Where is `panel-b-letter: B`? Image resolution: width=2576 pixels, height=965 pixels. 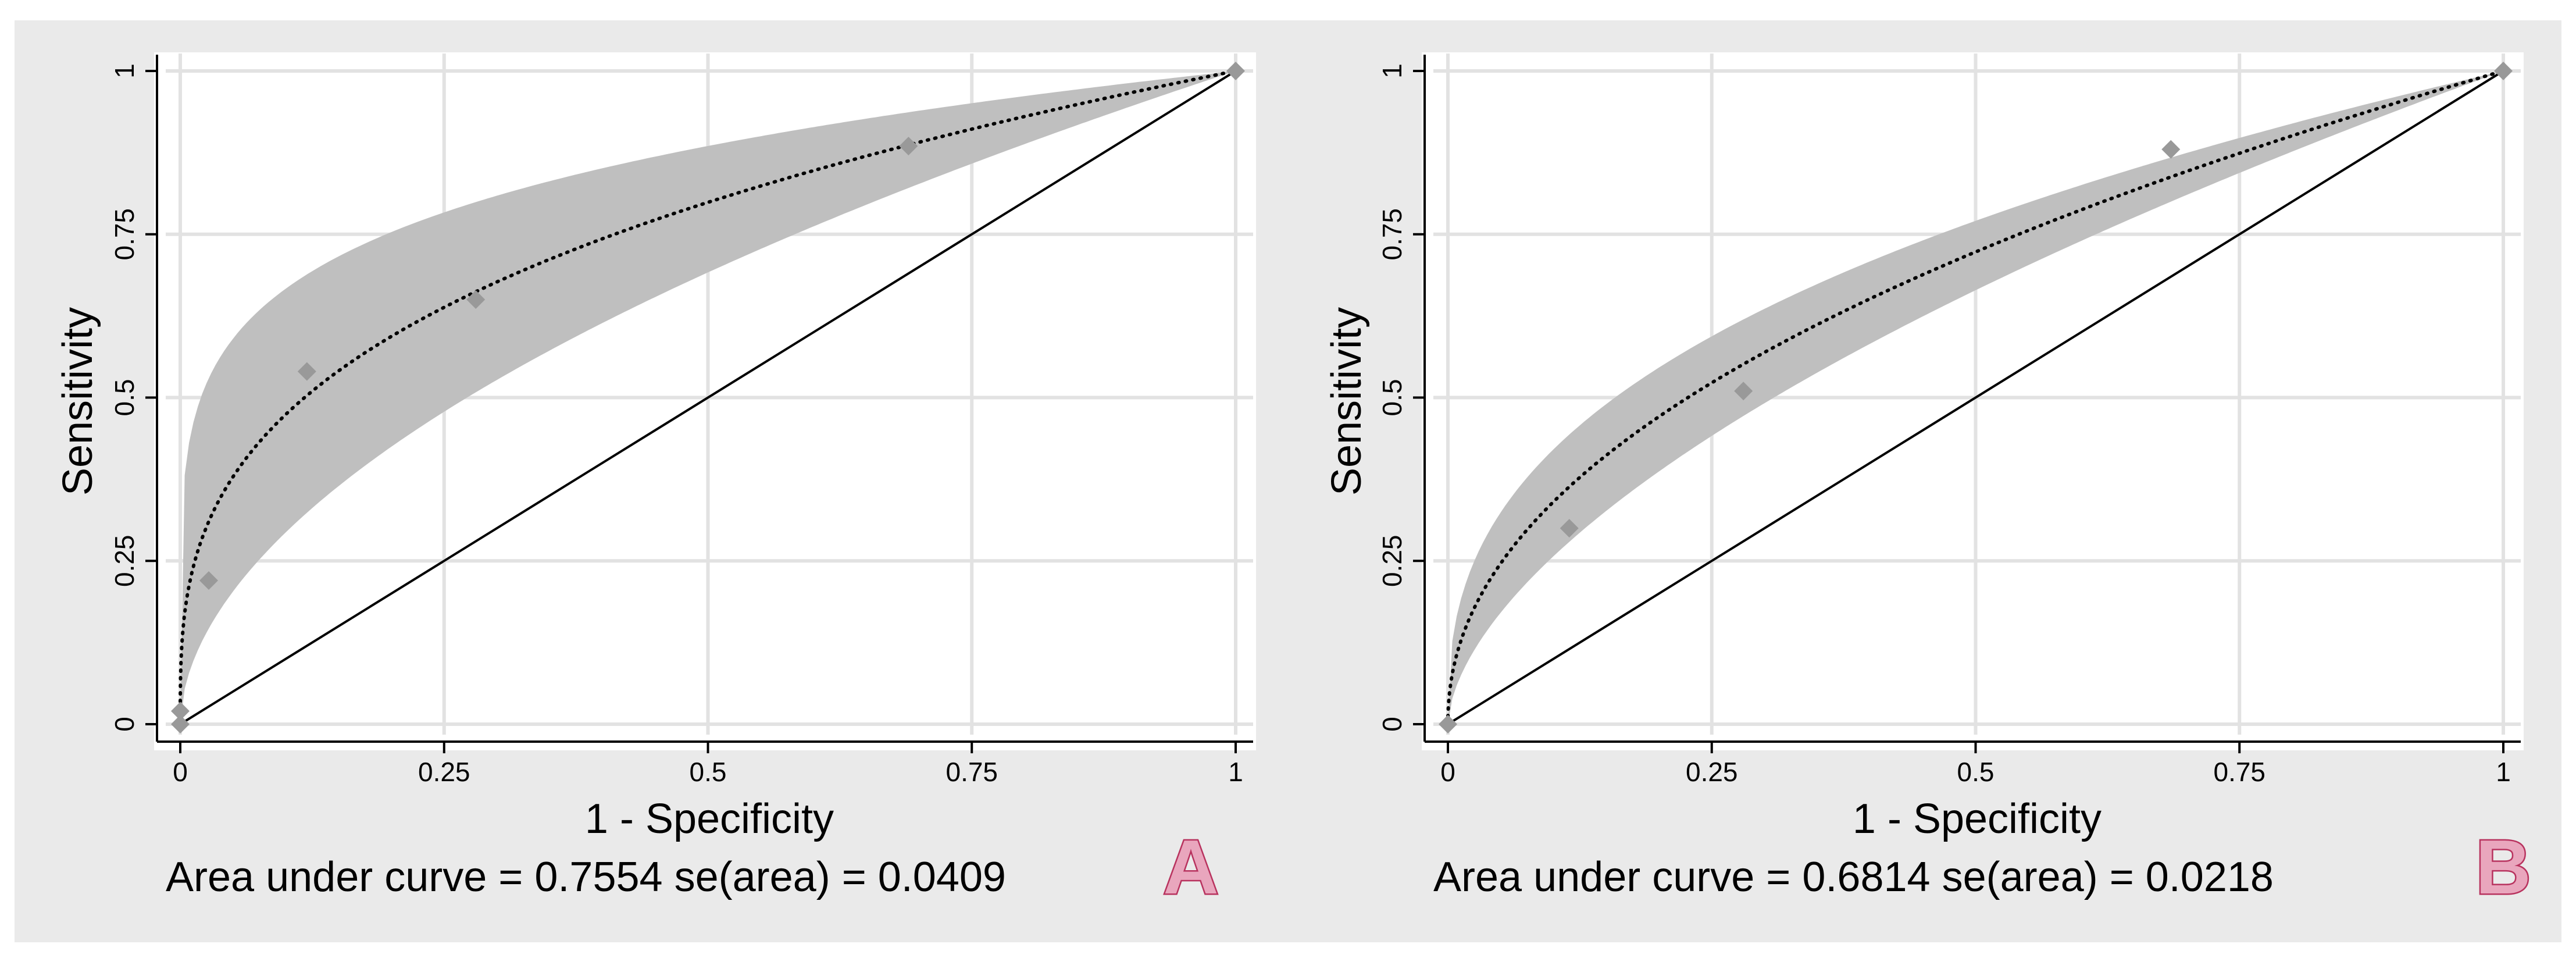
panel-b-letter: B is located at coordinates (2503, 867).